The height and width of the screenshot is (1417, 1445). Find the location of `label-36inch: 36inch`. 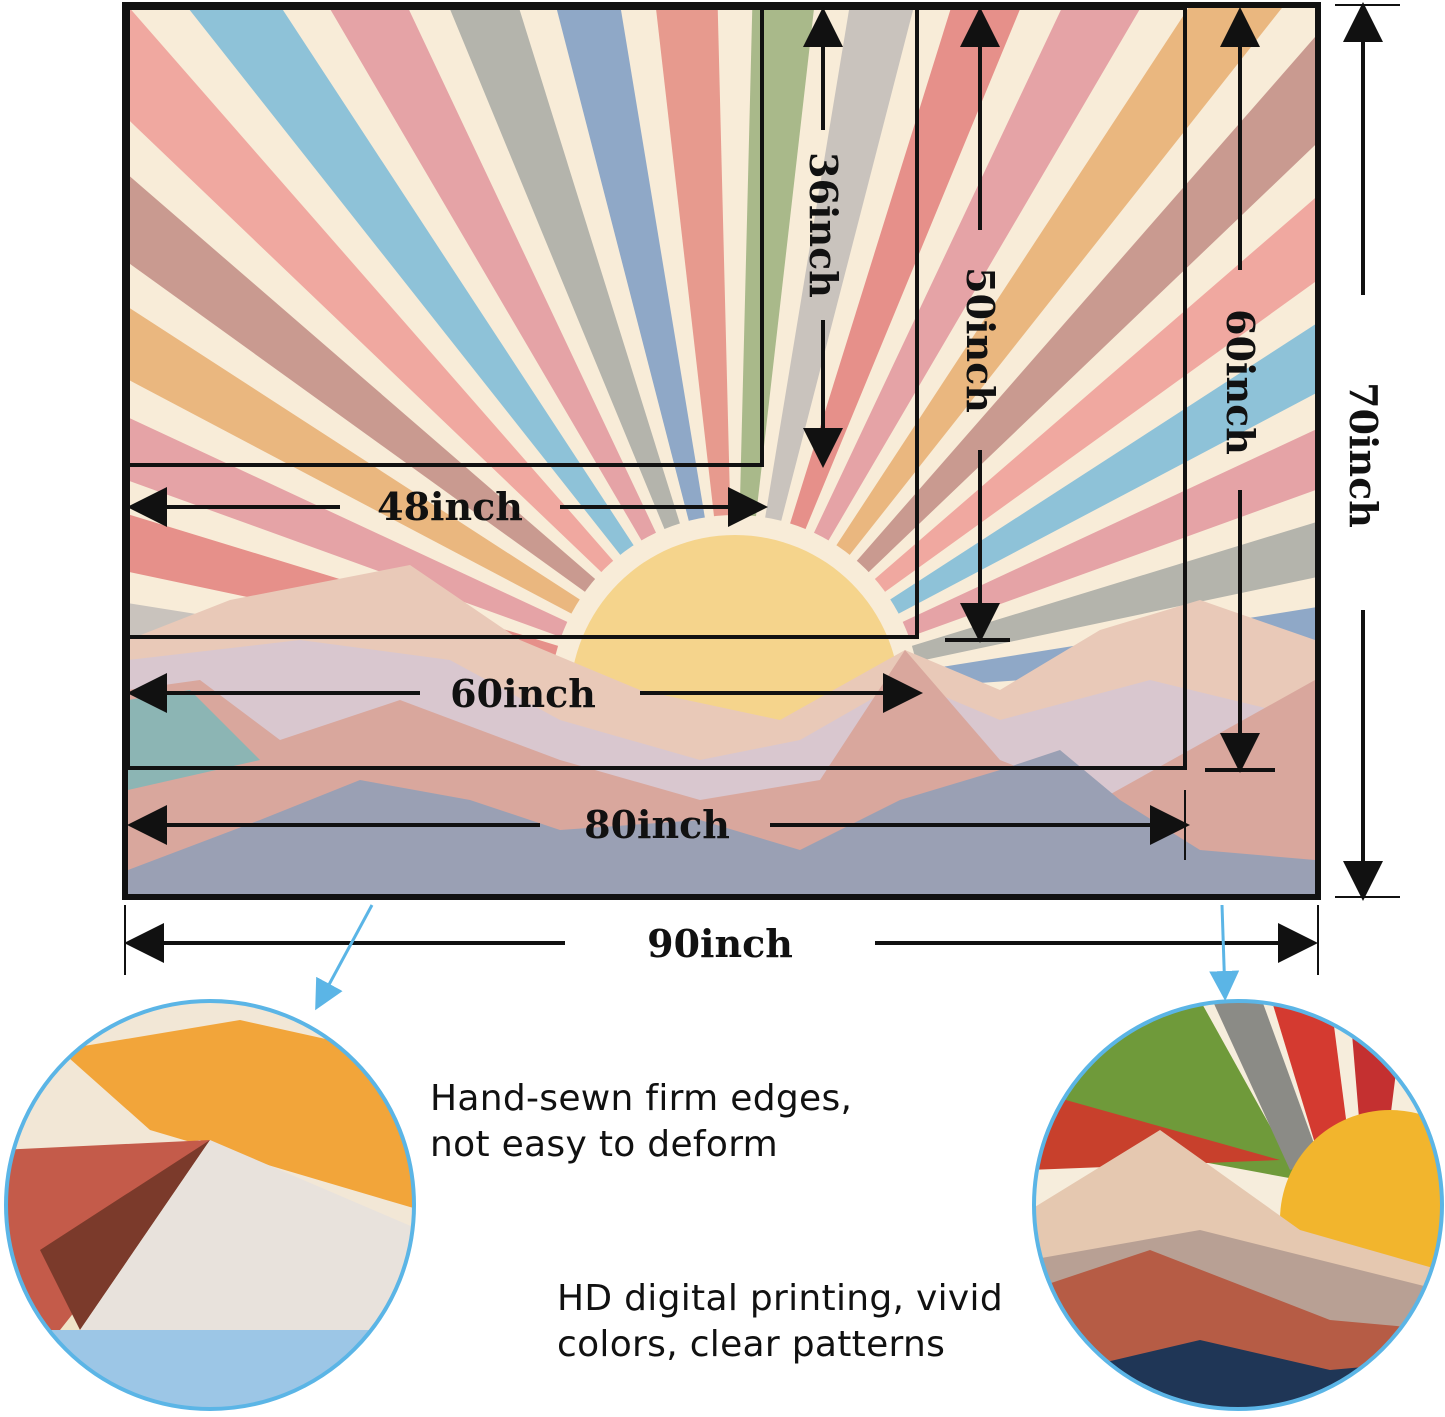

label-36inch: 36inch is located at coordinates (823, 225).